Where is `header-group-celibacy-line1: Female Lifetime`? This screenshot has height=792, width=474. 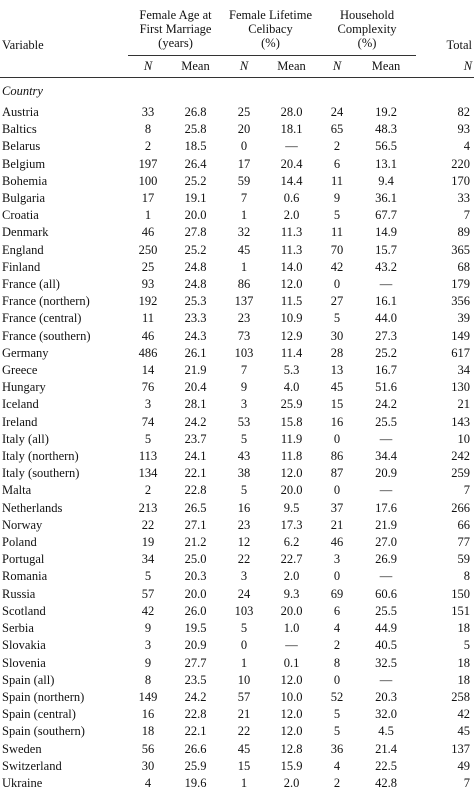 header-group-celibacy-line1: Female Lifetime is located at coordinates (270, 15).